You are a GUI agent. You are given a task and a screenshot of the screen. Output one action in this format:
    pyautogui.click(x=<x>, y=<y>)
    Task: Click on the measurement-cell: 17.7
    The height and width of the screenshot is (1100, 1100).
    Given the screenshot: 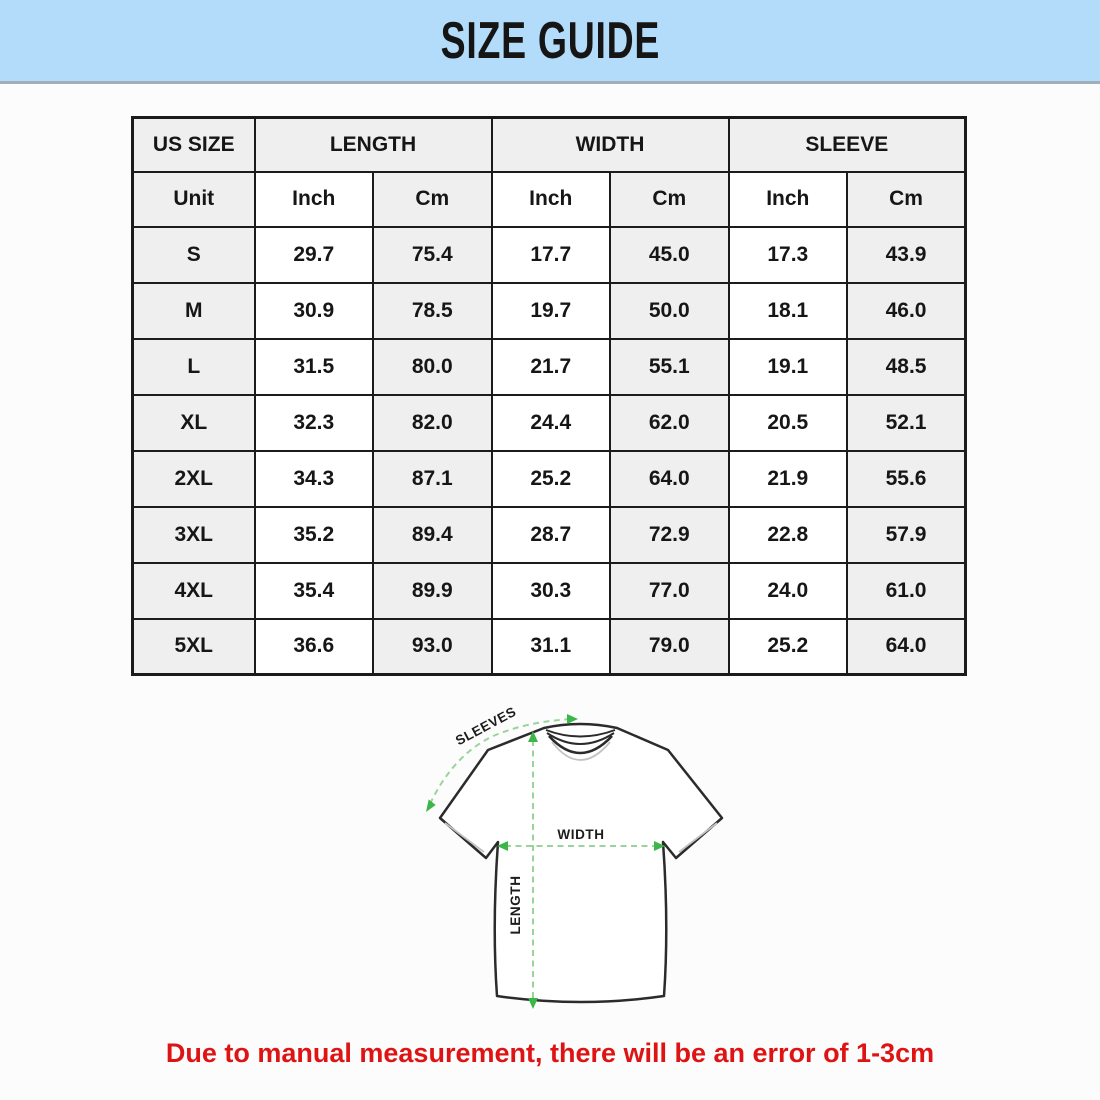 What is the action you would take?
    pyautogui.click(x=551, y=254)
    